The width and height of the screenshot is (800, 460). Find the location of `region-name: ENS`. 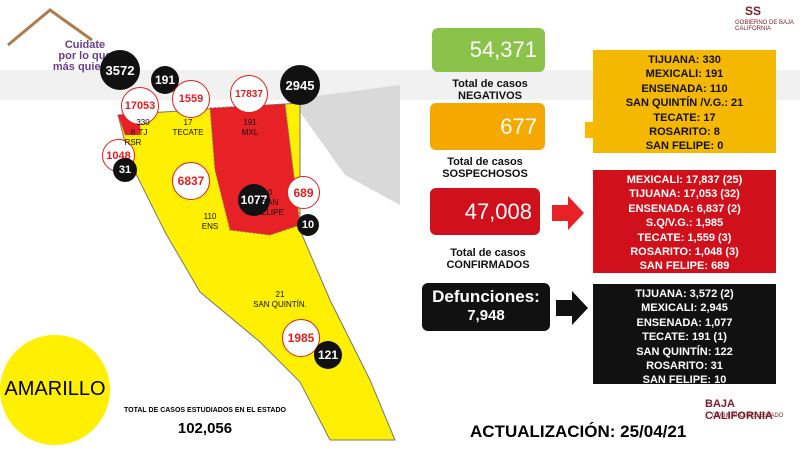

region-name: ENS is located at coordinates (210, 226).